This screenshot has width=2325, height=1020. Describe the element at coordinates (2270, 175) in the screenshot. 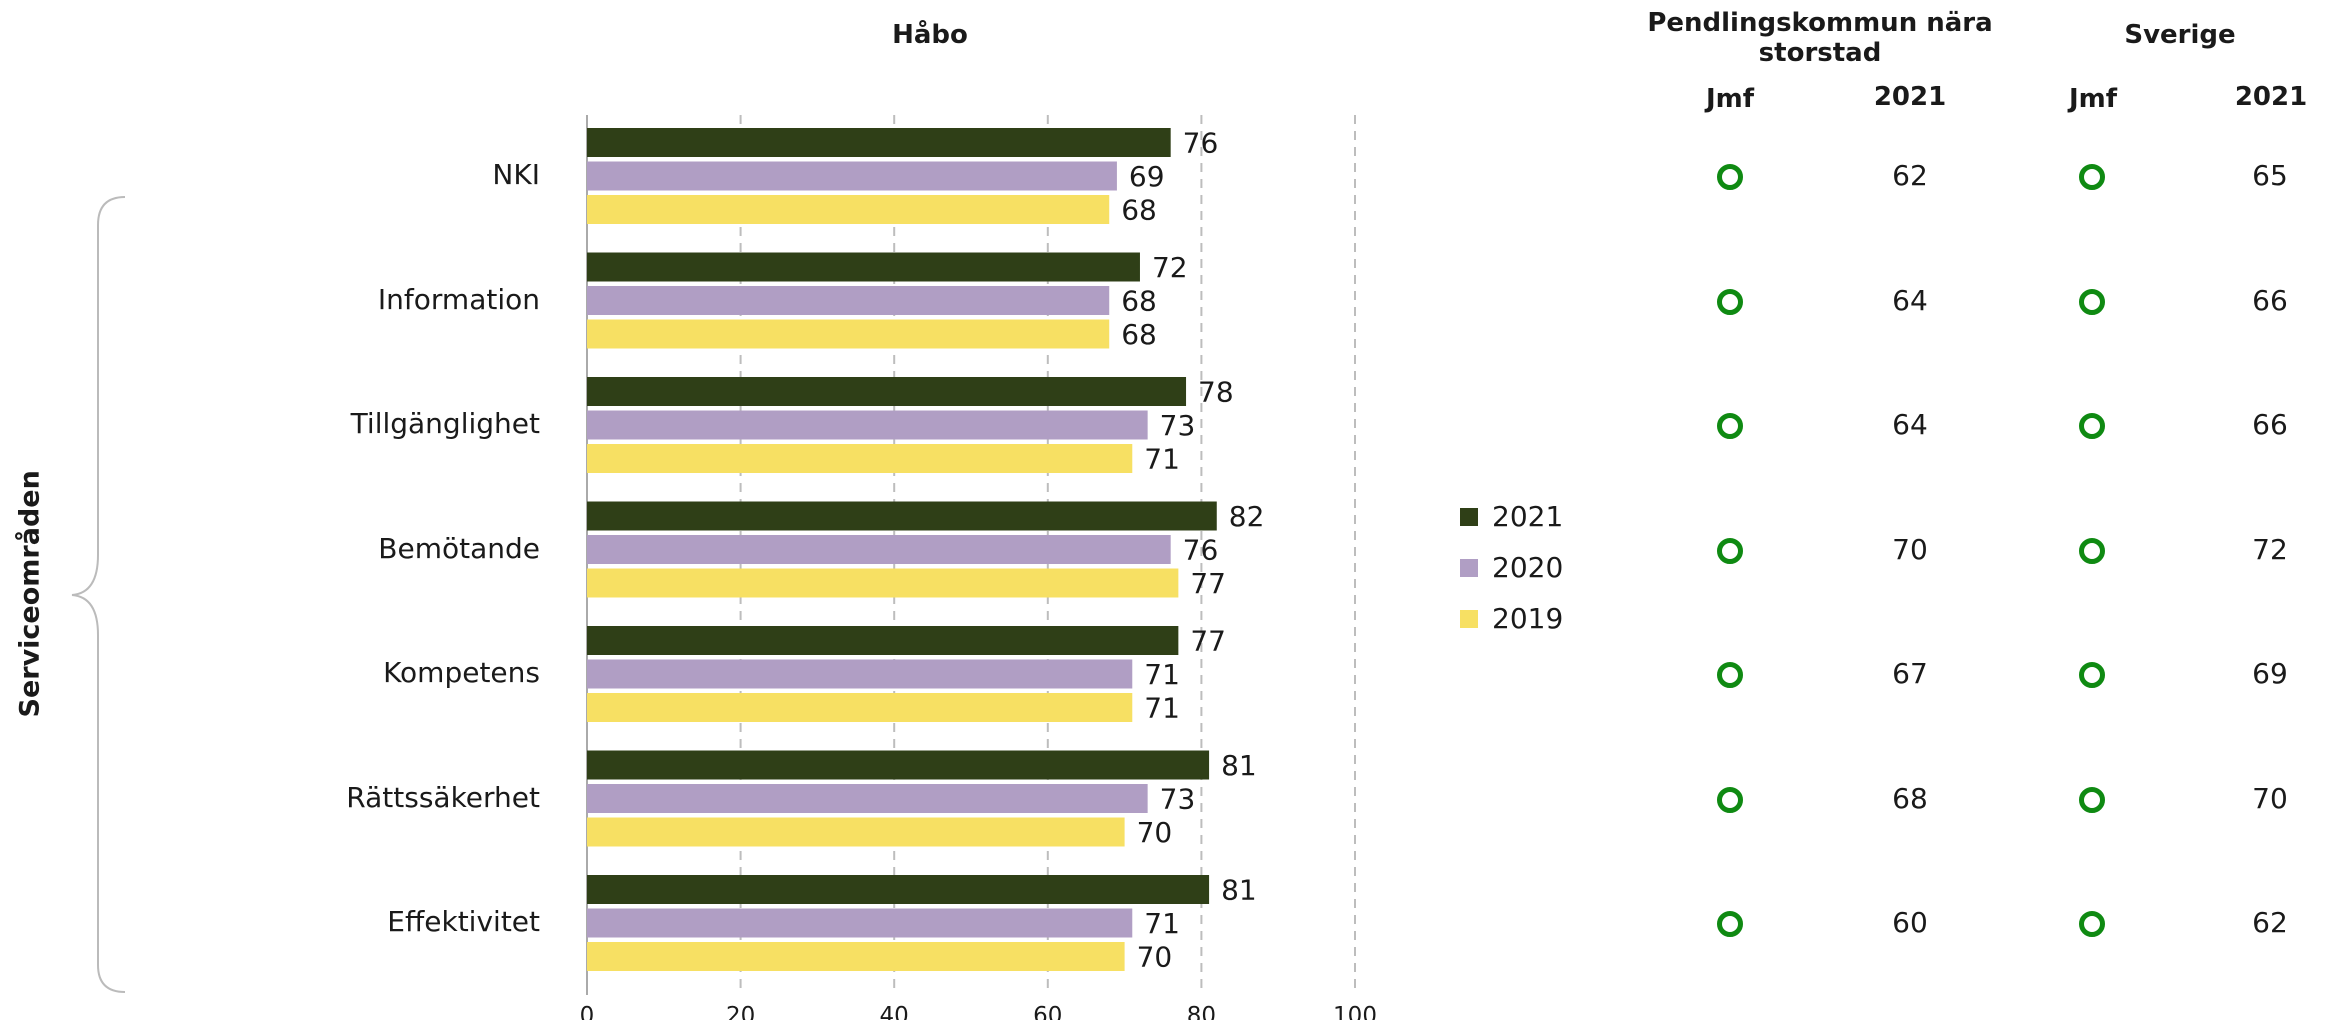

I see `comparison-value: 65` at that location.